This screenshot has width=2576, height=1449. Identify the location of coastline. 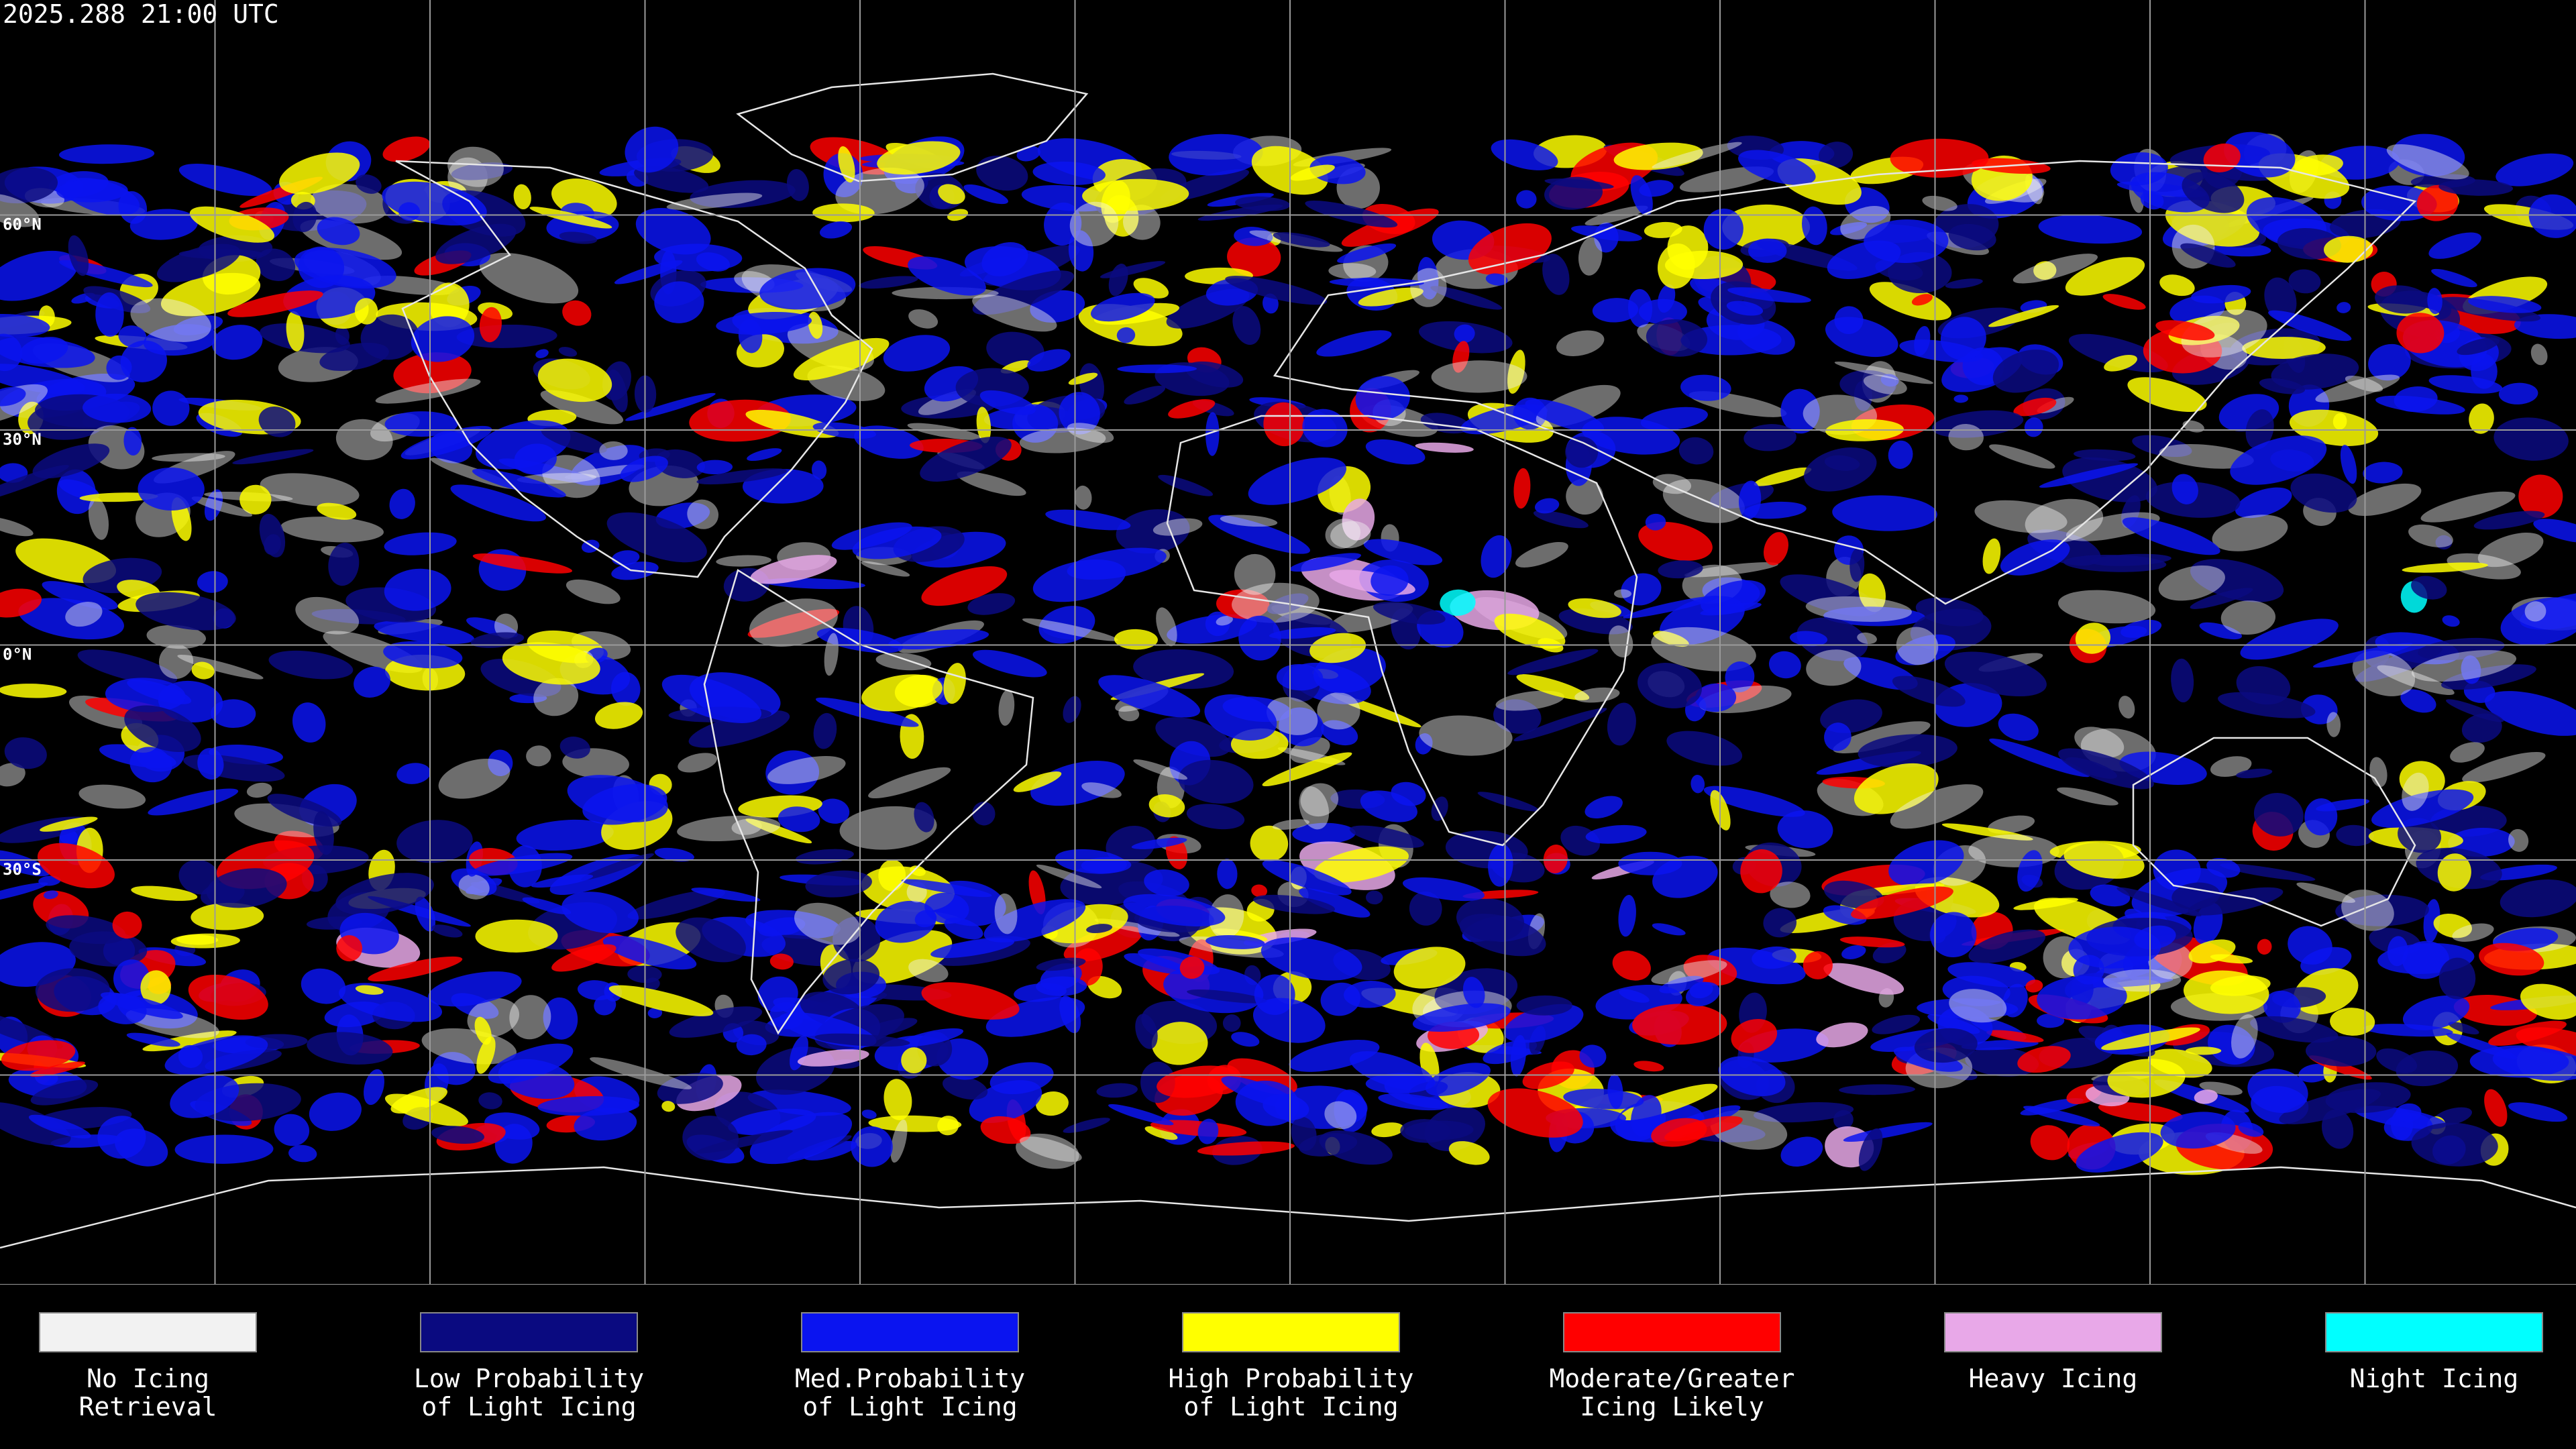
(912, 127).